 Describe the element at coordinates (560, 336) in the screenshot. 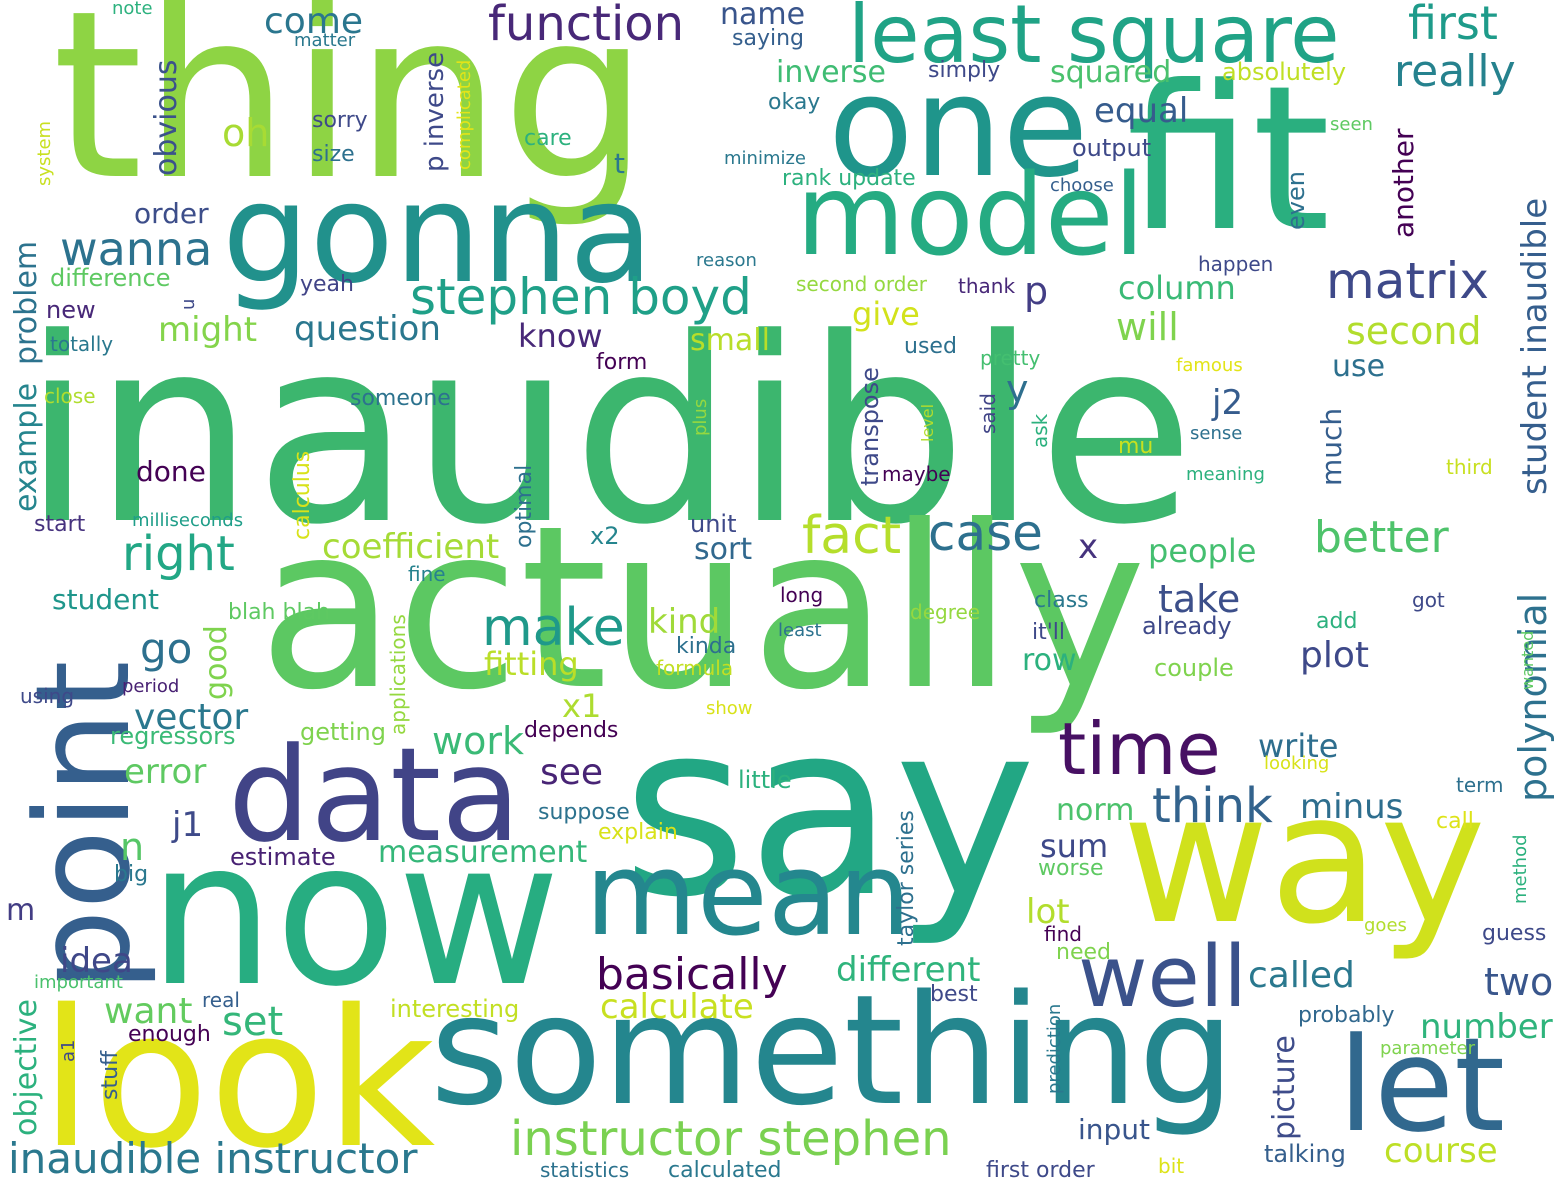

I see `word-know: know` at that location.